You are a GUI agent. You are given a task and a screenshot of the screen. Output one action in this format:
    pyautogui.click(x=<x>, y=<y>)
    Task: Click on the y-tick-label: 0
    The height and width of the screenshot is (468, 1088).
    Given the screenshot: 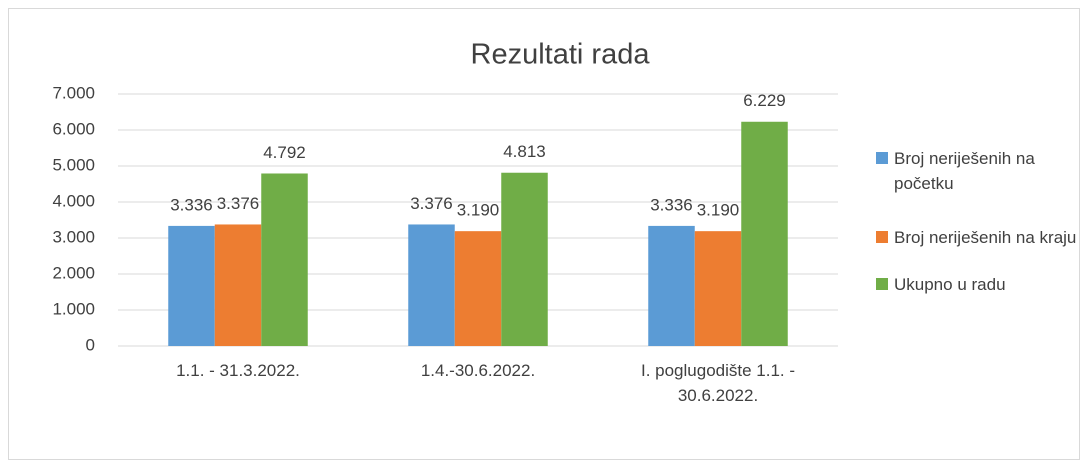 What is the action you would take?
    pyautogui.click(x=90, y=344)
    